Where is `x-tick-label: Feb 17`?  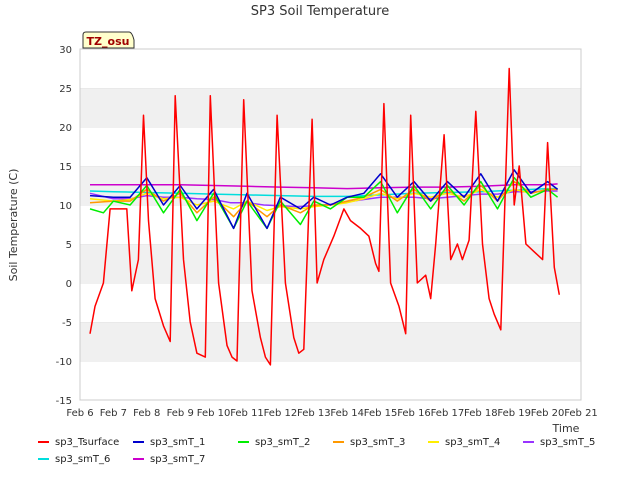 x-tick-label: Feb 17 is located at coordinates (448, 413).